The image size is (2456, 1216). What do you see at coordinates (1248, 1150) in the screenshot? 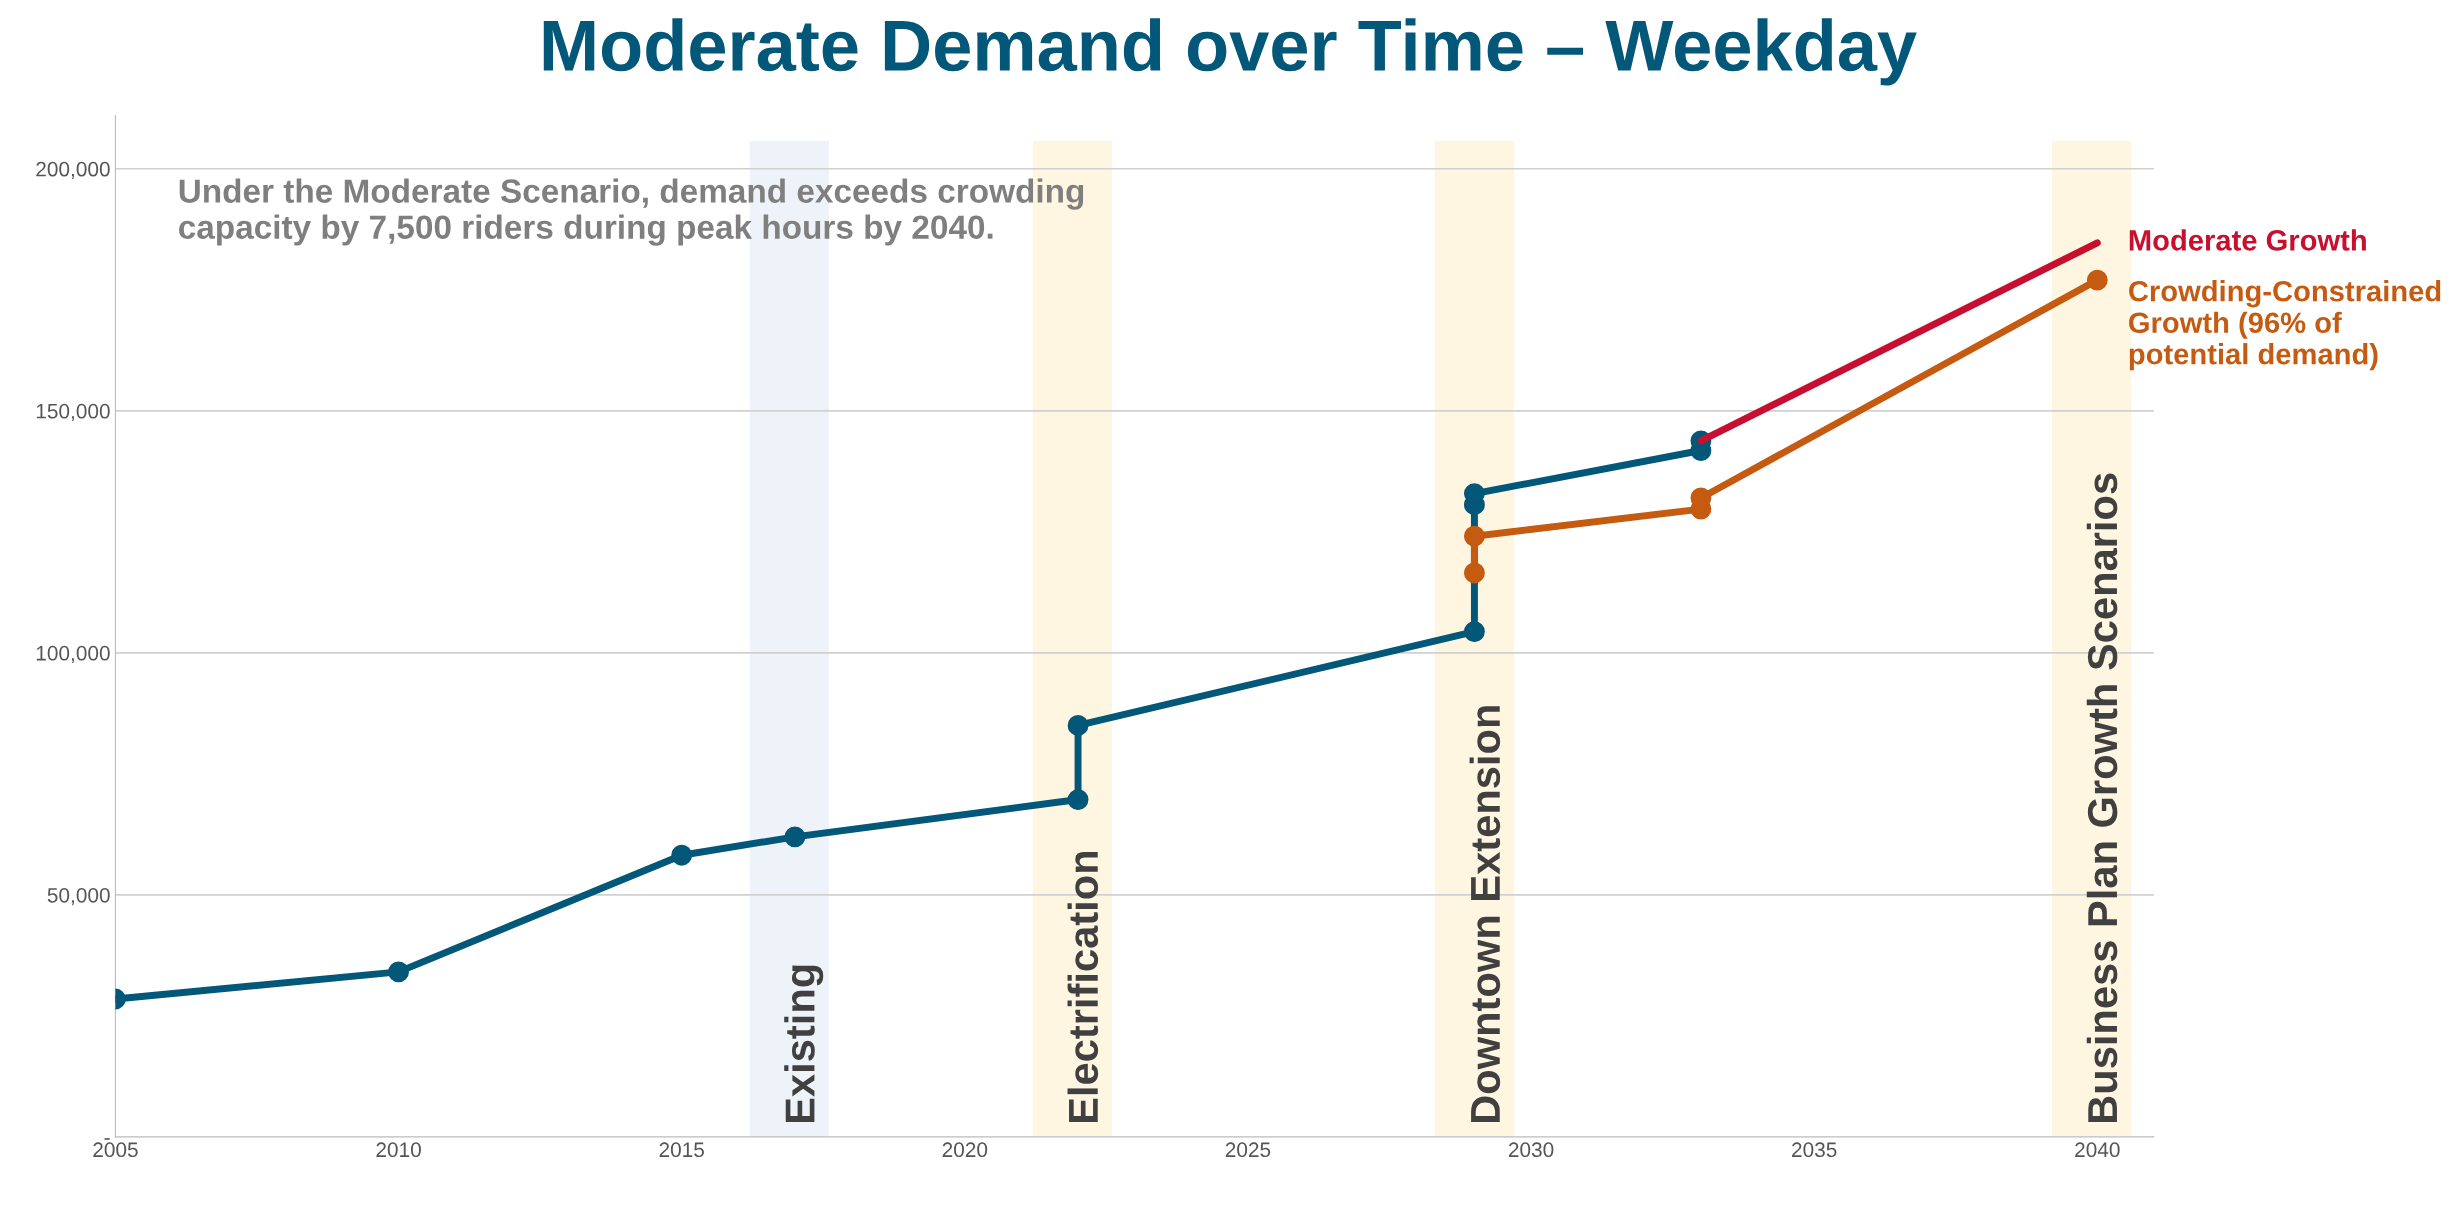
I see `x-tick-label: 2025` at bounding box center [1248, 1150].